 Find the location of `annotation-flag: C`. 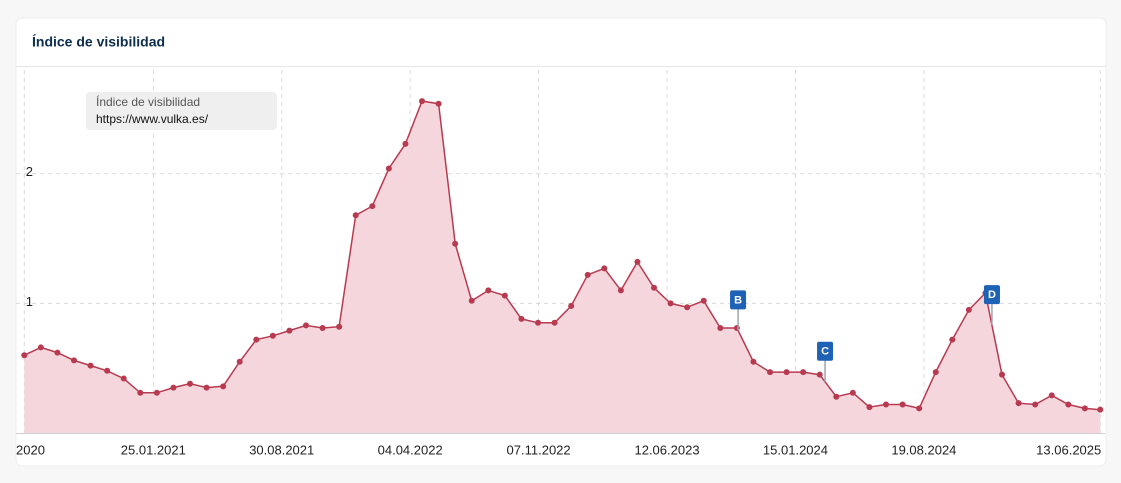

annotation-flag: C is located at coordinates (825, 361).